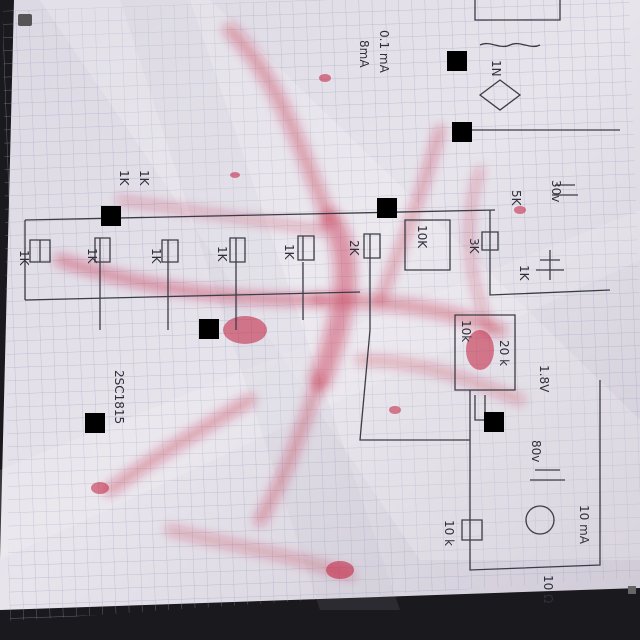  Describe the element at coordinates (119, 397) in the screenshot. I see `label-r24: 2SC1815` at that location.